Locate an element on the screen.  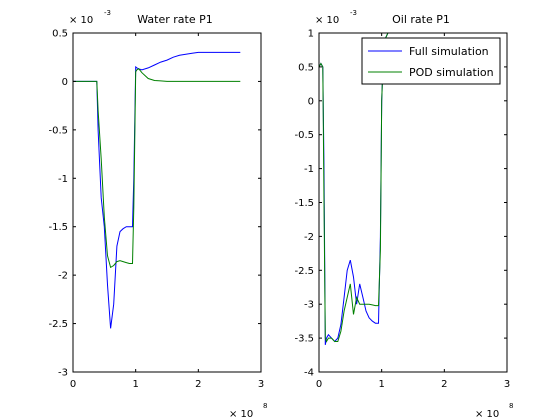
water-rate-xtick-label: 0 is located at coordinates (73, 384).